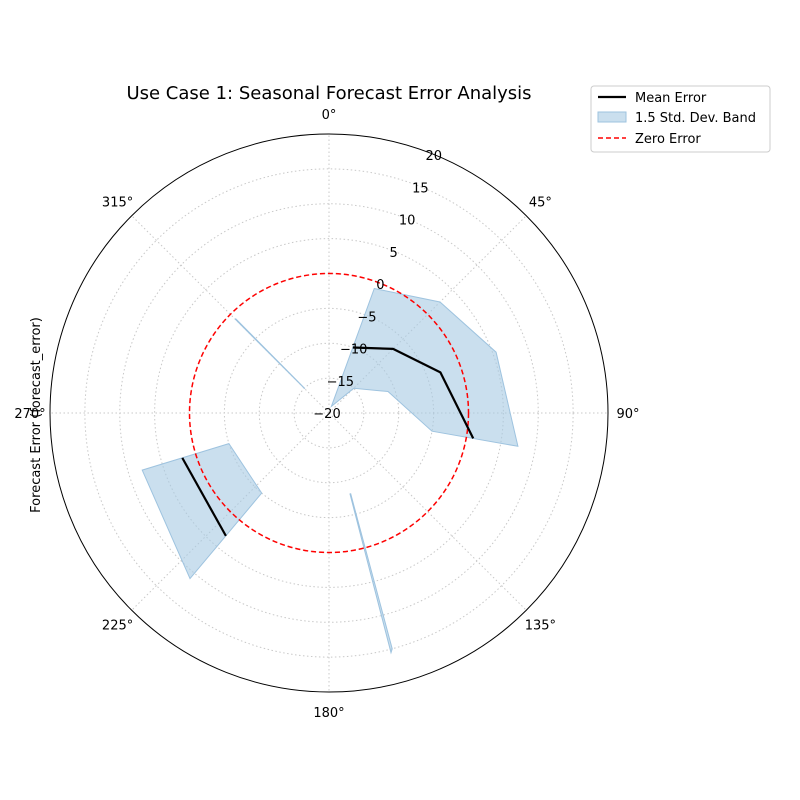  What do you see at coordinates (328, 713) in the screenshot?
I see `theta-tick-label: 180°` at bounding box center [328, 713].